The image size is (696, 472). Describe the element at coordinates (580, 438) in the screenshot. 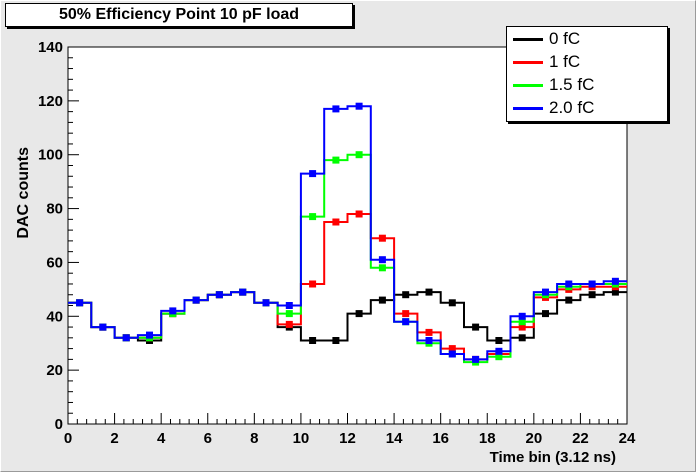

I see `x-tick-label-11: 22` at that location.